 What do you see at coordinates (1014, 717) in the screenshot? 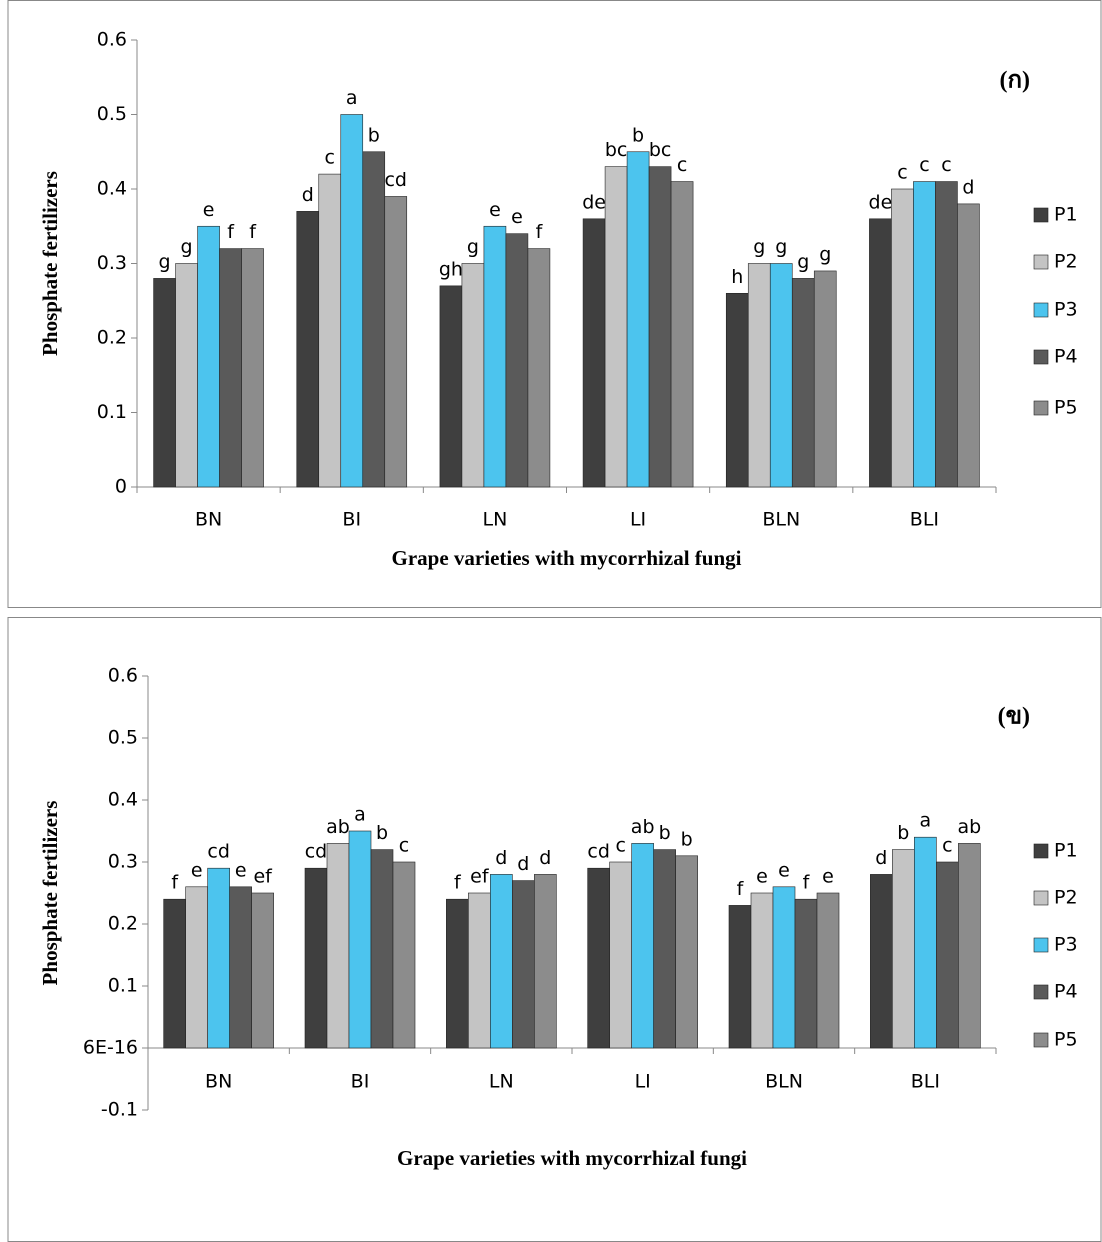
I see `annotation: (ข)` at bounding box center [1014, 717].